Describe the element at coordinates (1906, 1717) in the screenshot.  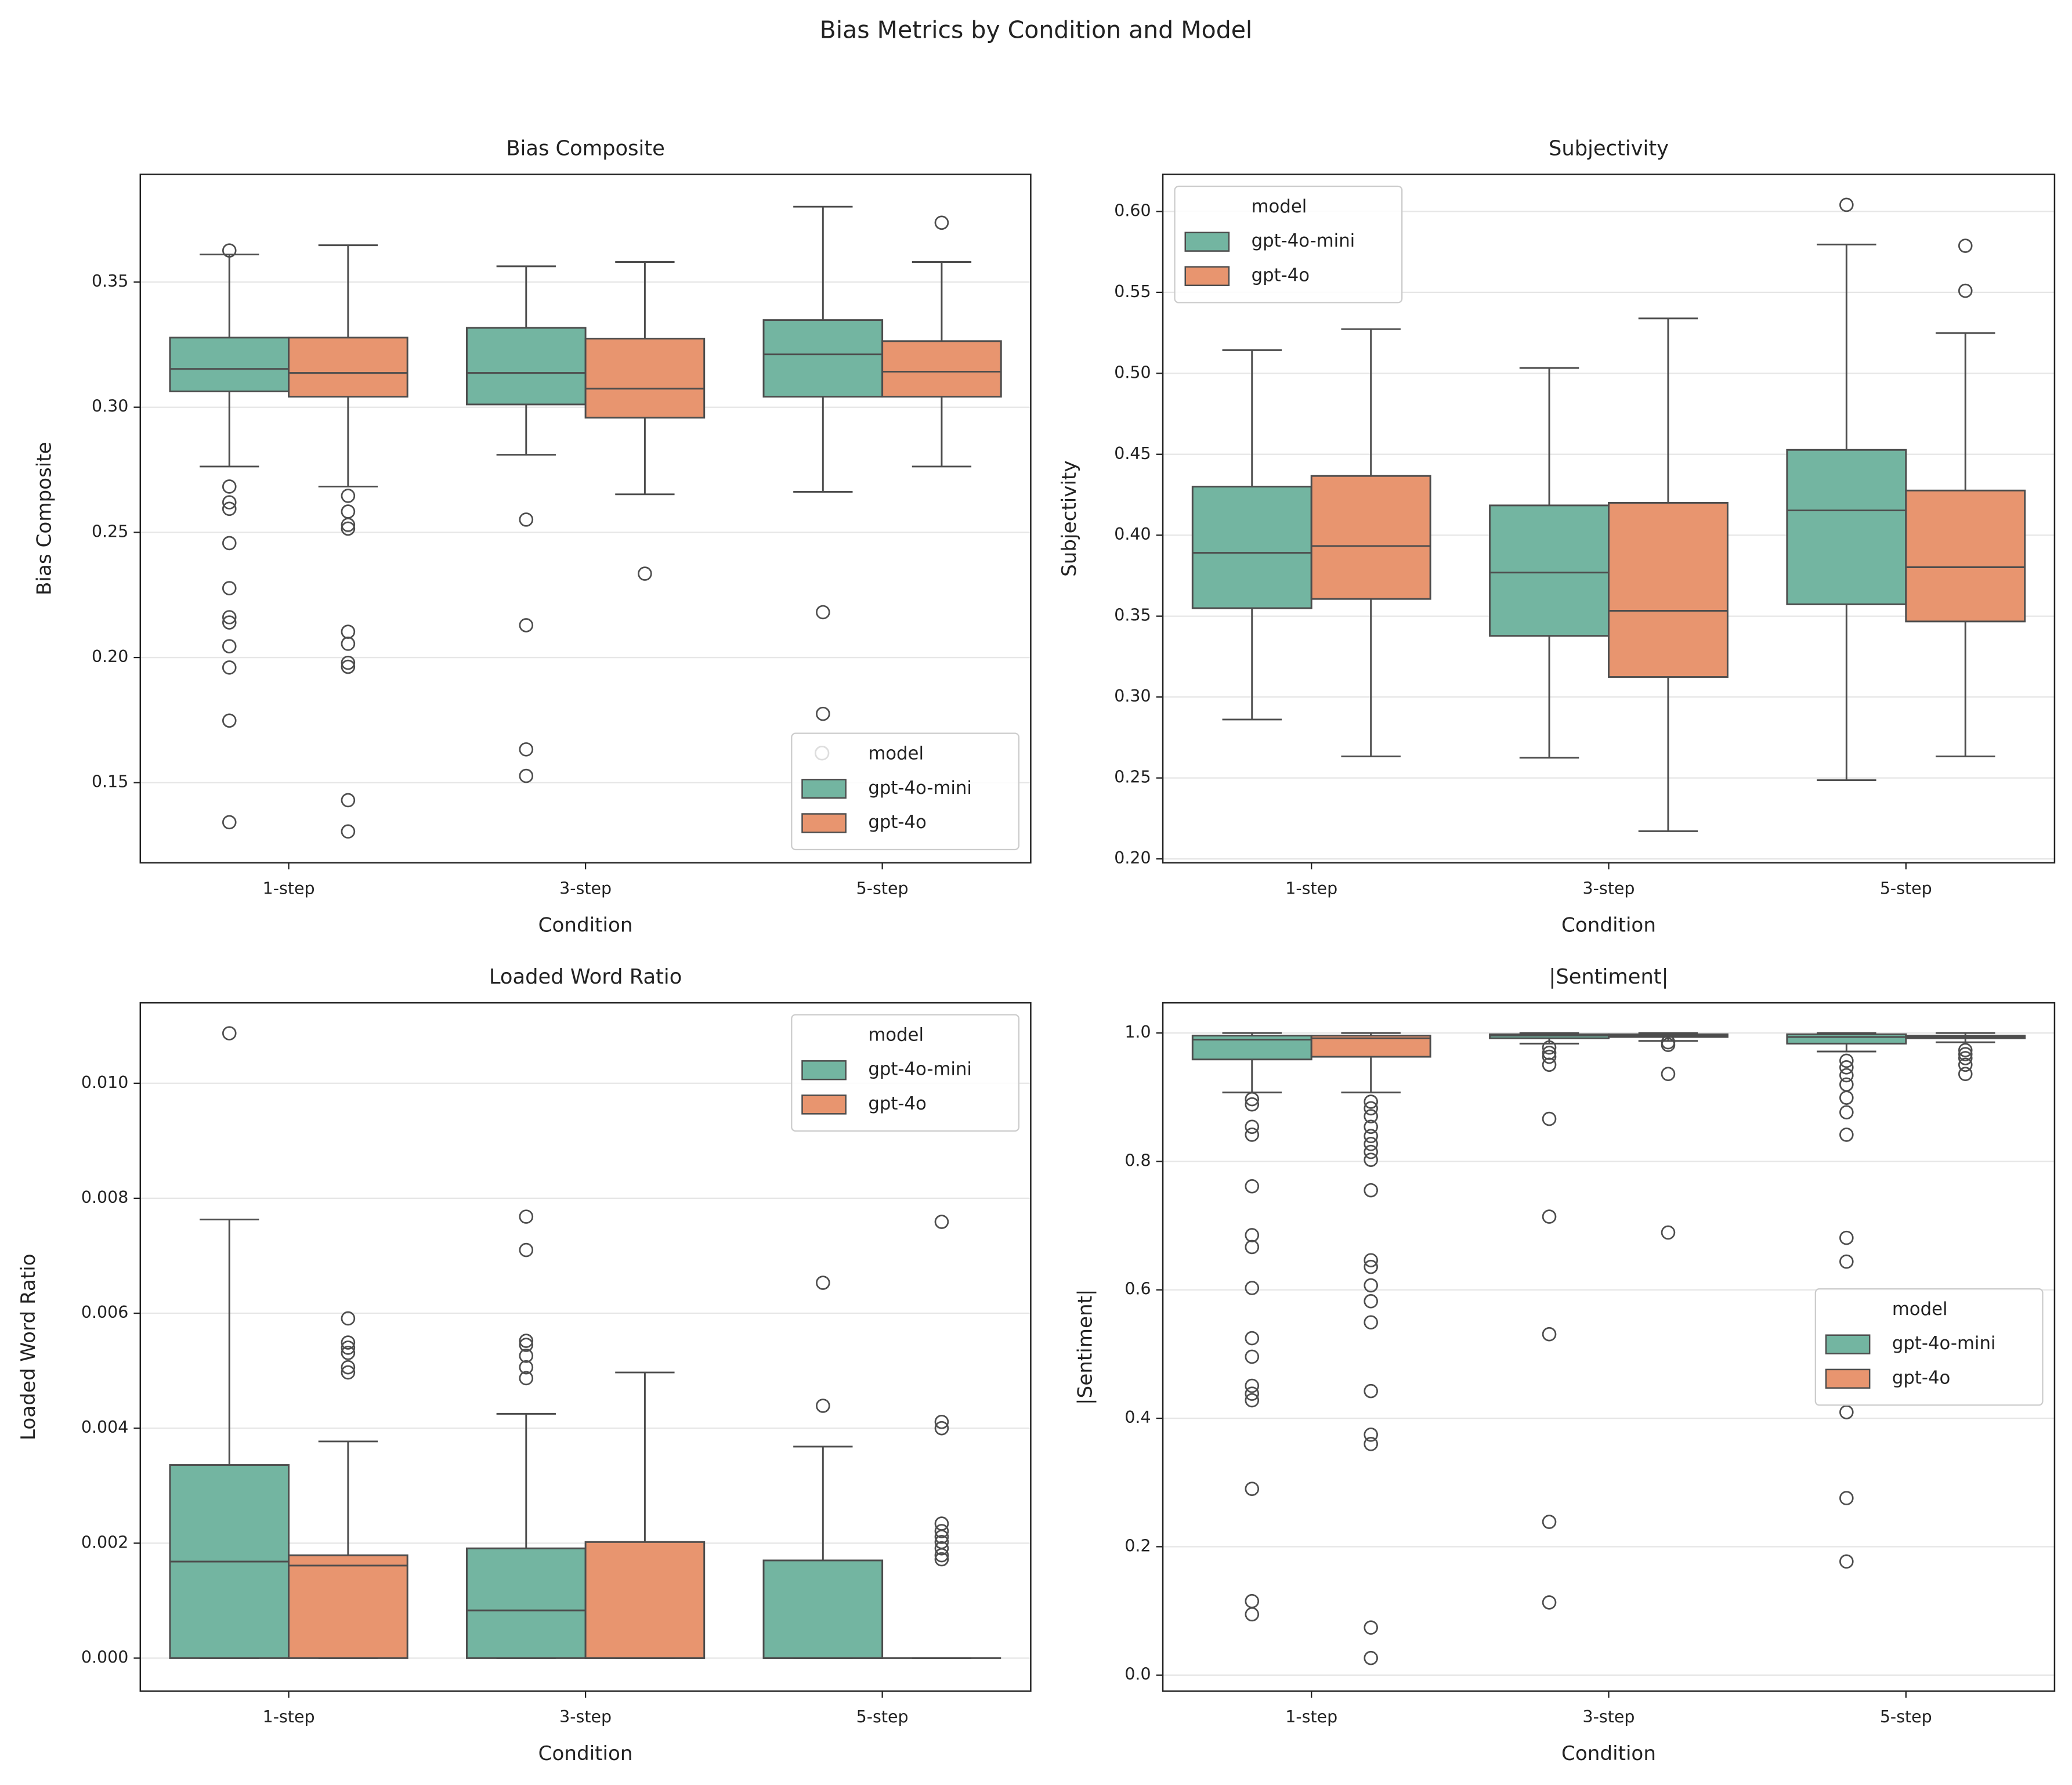
I see `x-tick-label: 5-step` at that location.